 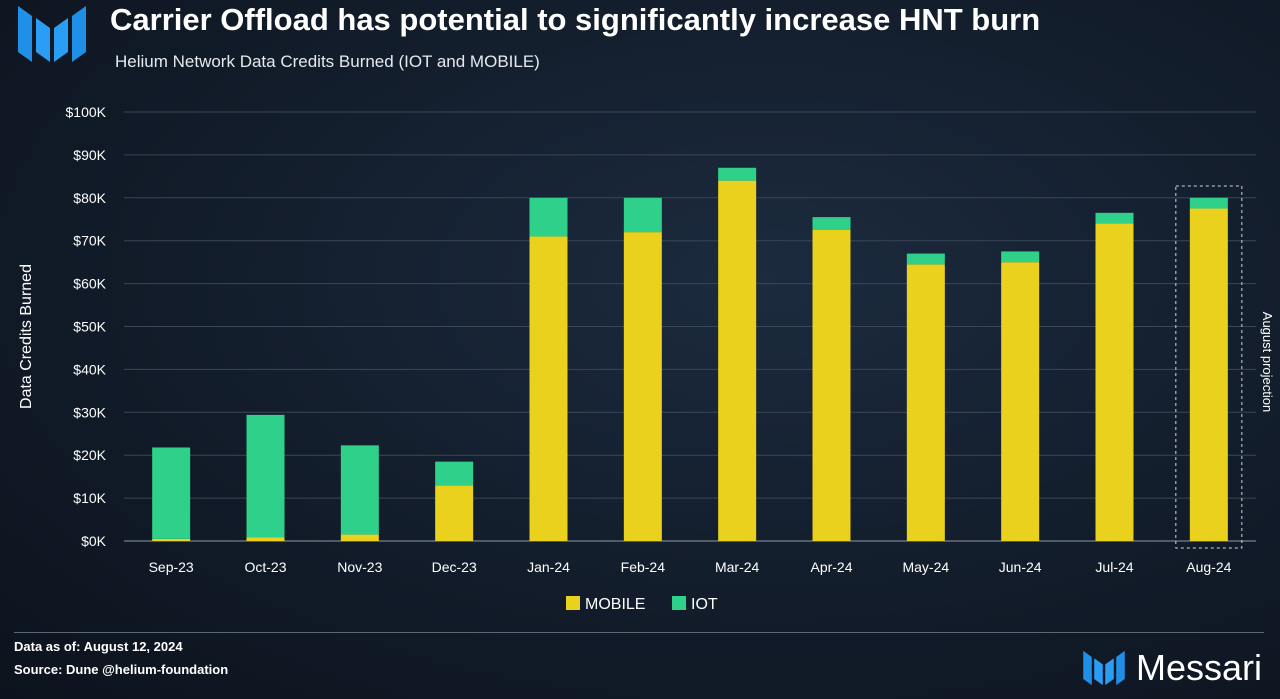 I want to click on x-tick-label: Jun-24, so click(x=1020, y=567).